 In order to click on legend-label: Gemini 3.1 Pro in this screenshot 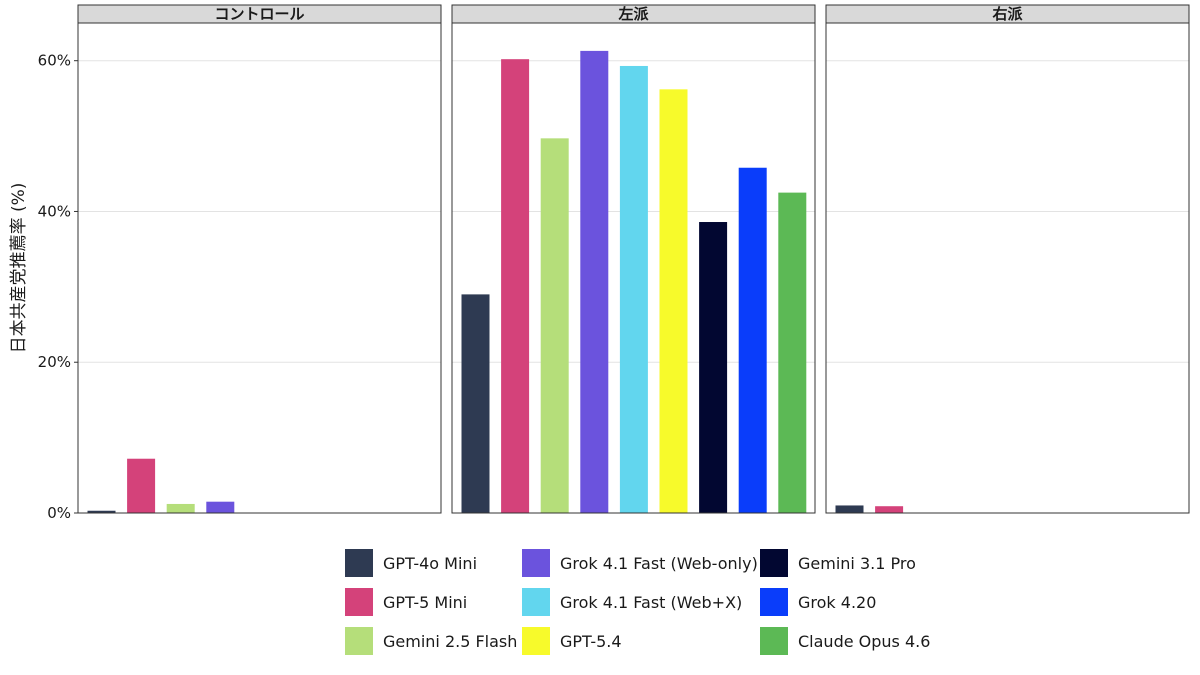, I will do `click(857, 563)`.